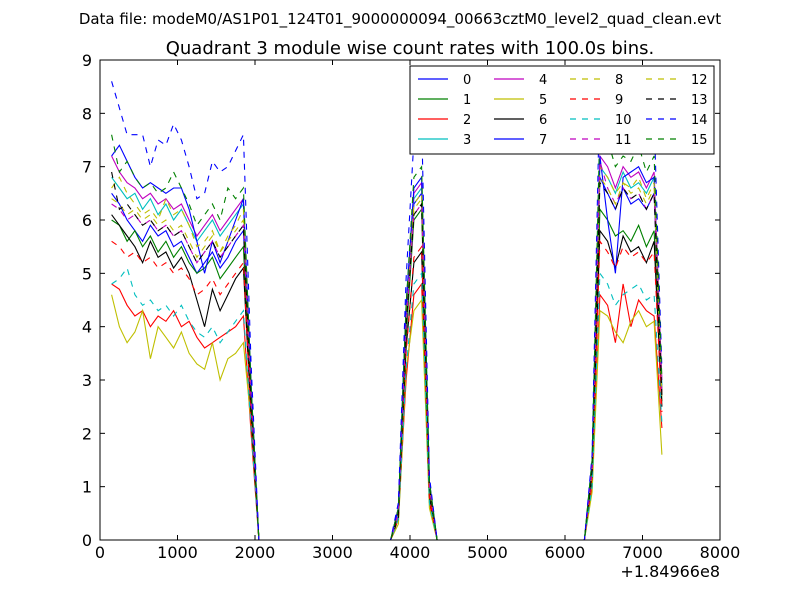  I want to click on legend-label-6: 6, so click(543, 120).